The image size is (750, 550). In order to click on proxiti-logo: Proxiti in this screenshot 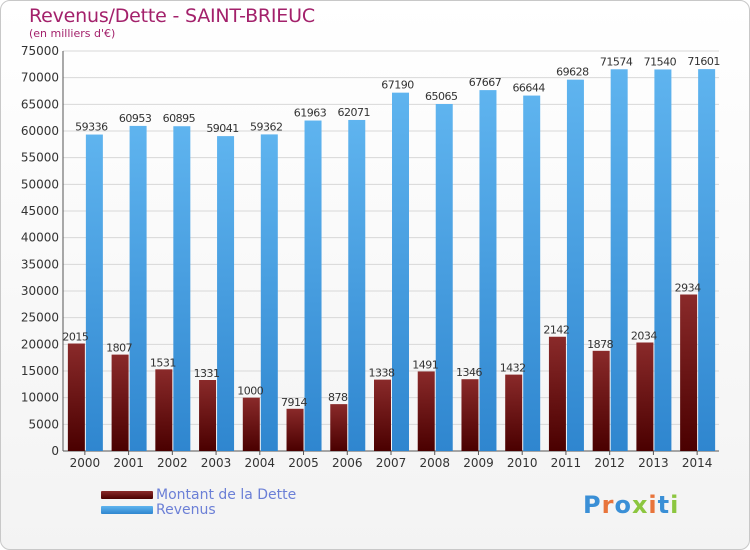, I will do `click(631, 505)`.